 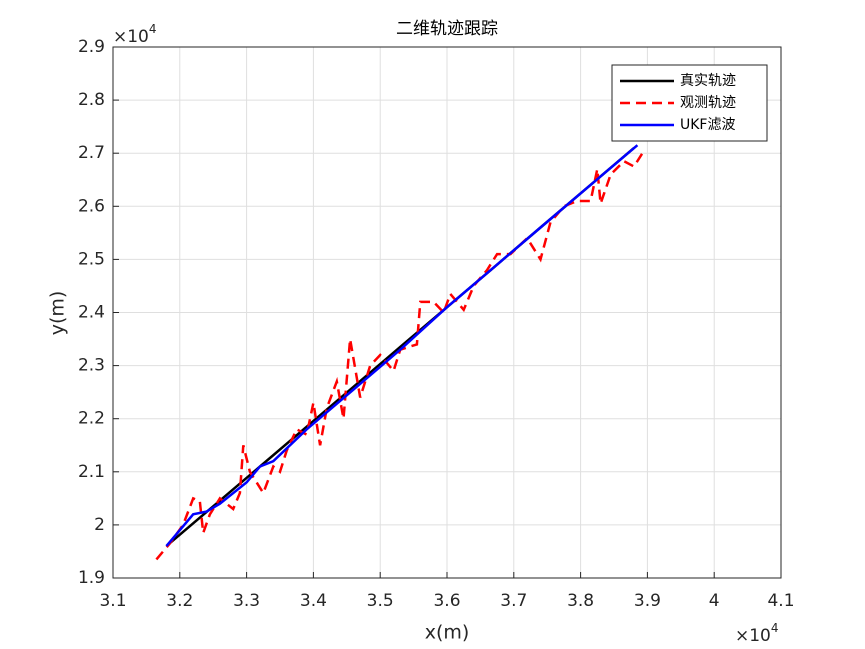 I want to click on y-exponent-power: 4, so click(x=153, y=29).